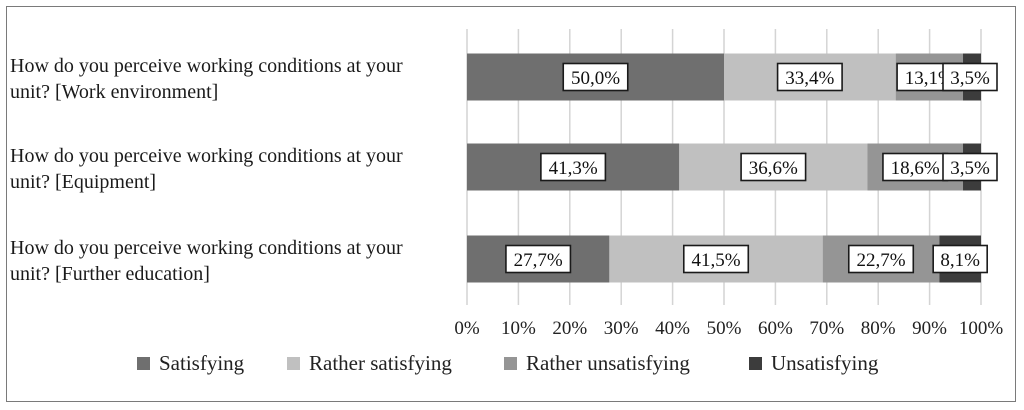 The image size is (1024, 410). I want to click on category-label: unit? [Work environment], so click(114, 92).